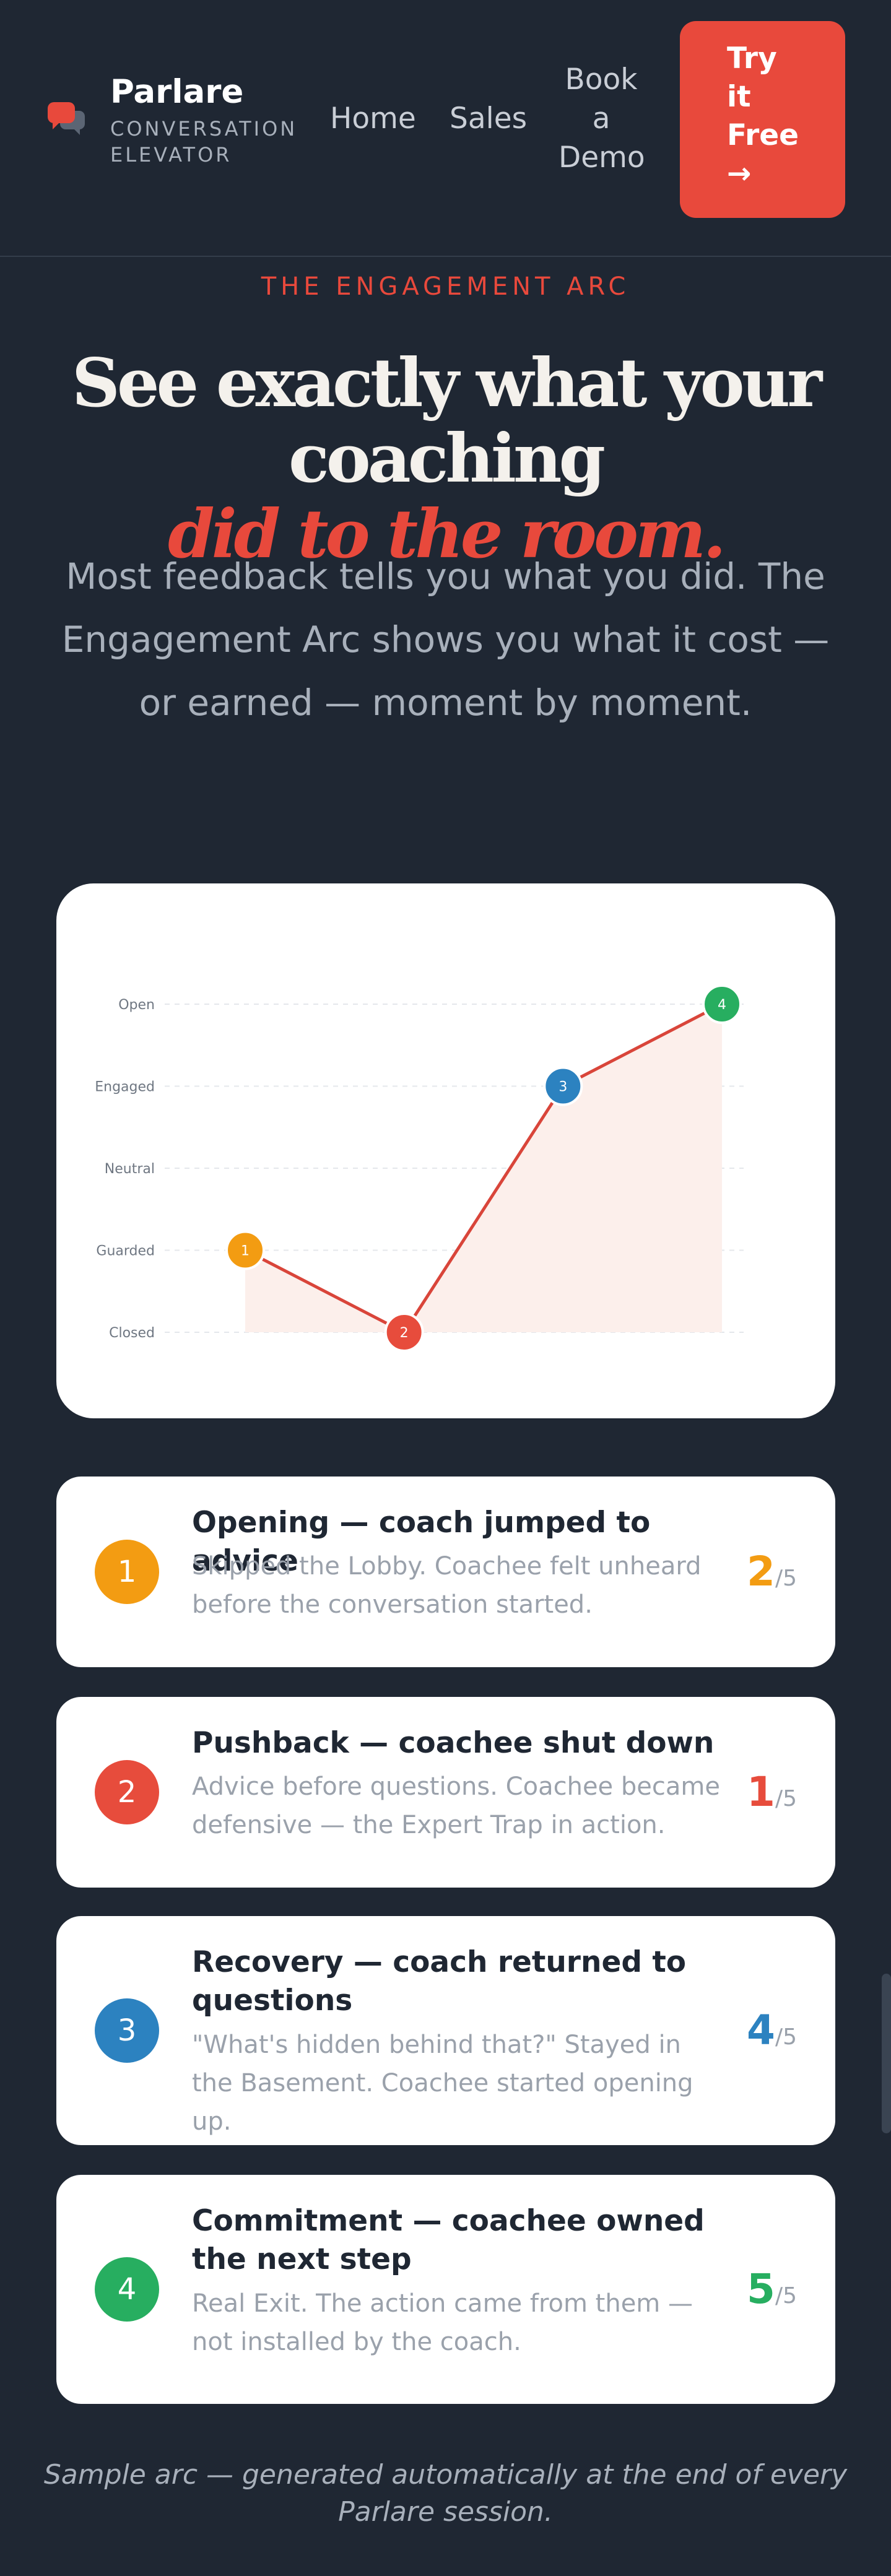  What do you see at coordinates (127, 1572) in the screenshot?
I see `moment-number-badge: 1` at bounding box center [127, 1572].